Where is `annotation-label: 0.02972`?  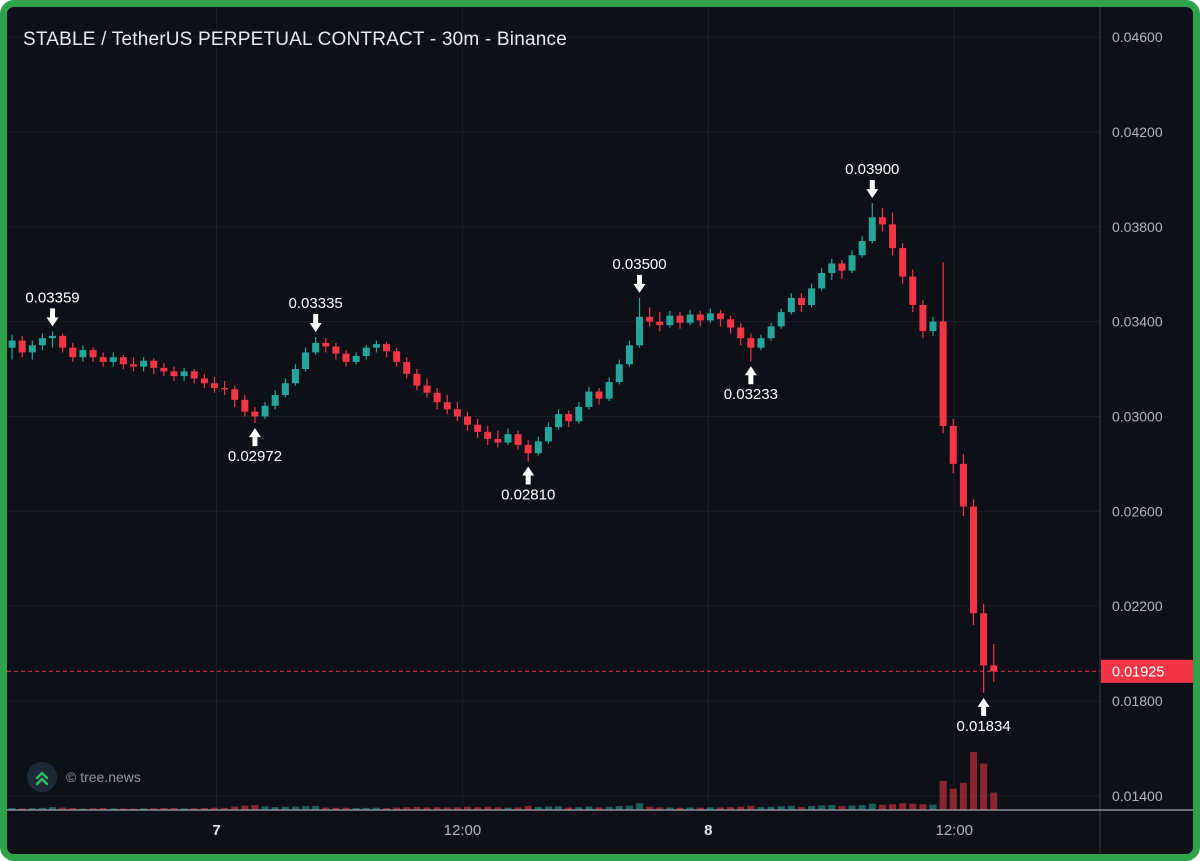
annotation-label: 0.02972 is located at coordinates (255, 456).